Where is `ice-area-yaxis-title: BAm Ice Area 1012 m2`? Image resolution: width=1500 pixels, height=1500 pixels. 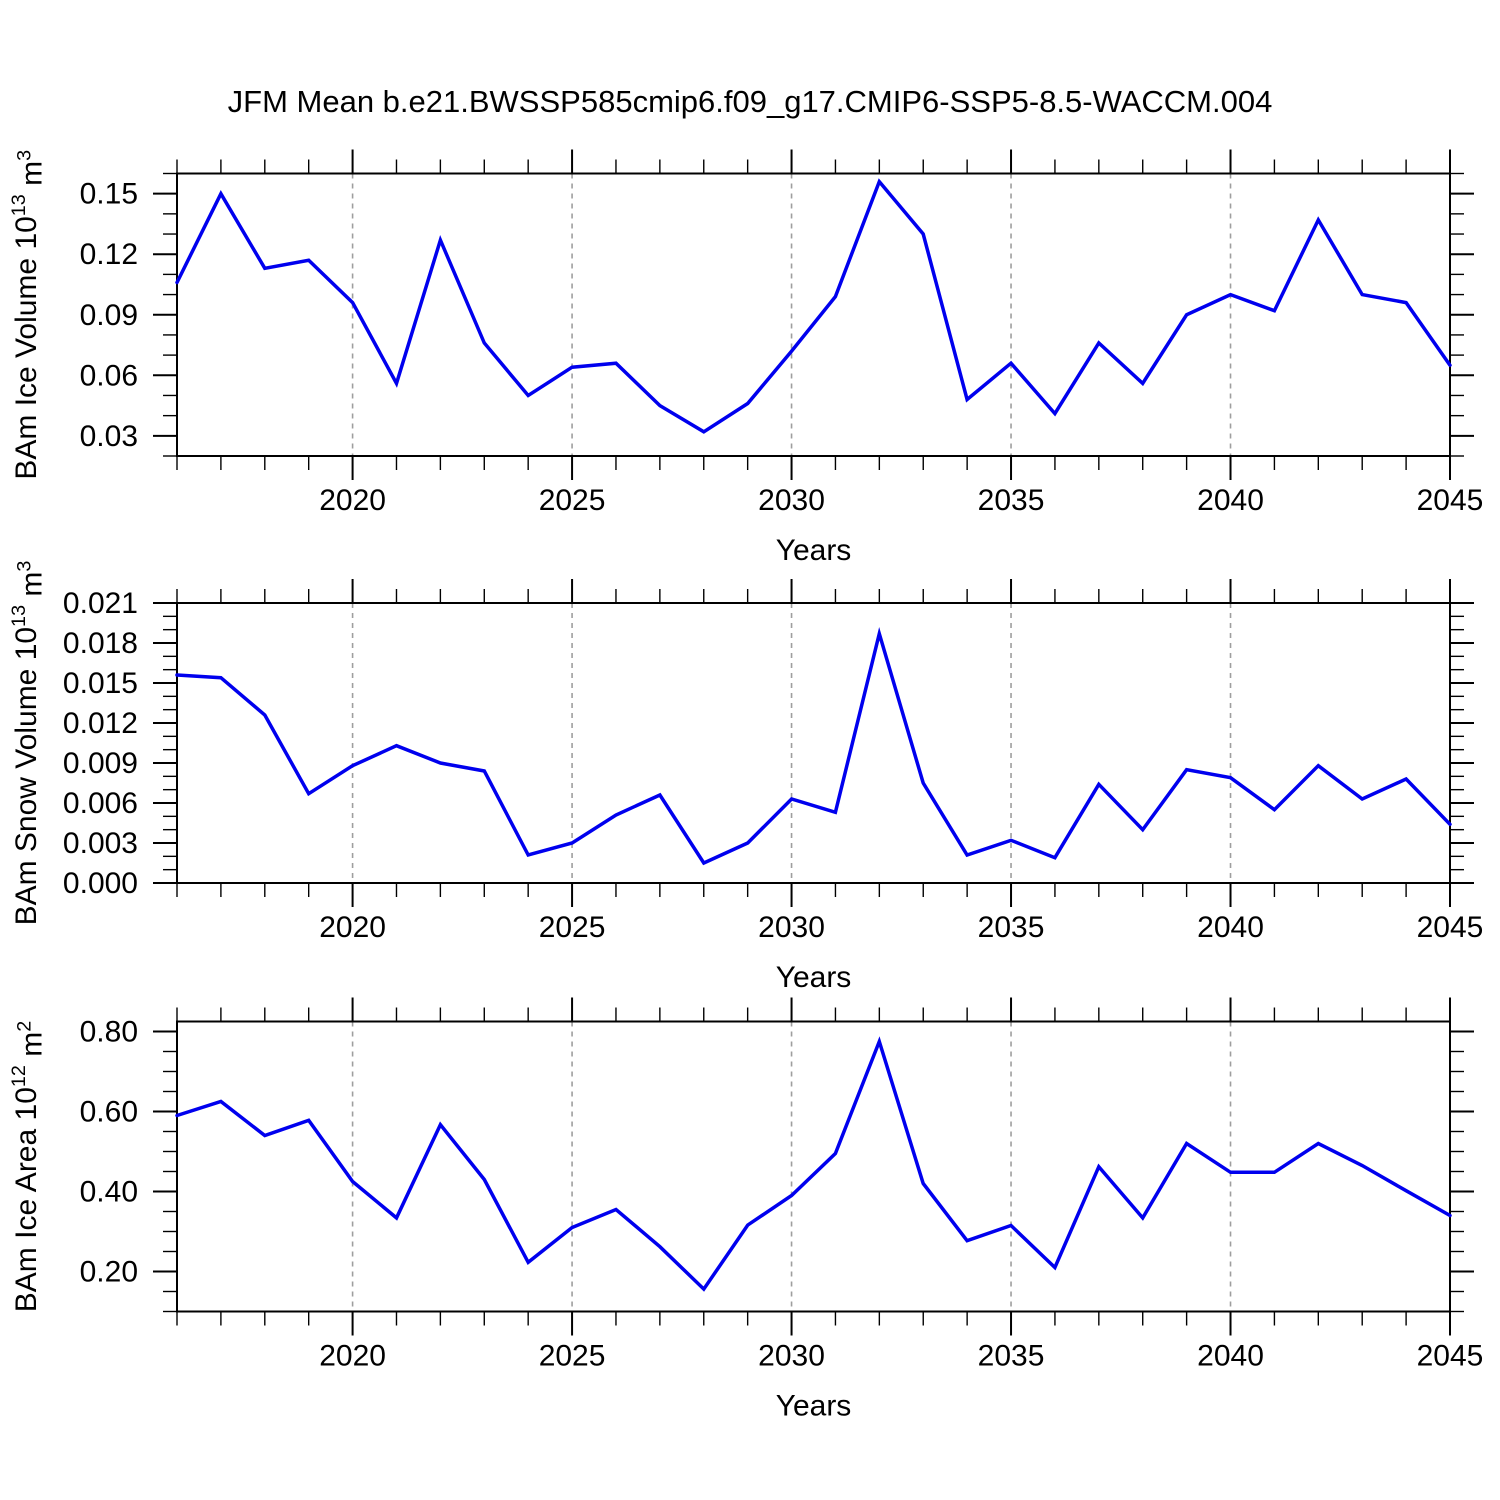 ice-area-yaxis-title: BAm Ice Area 1012 m2 is located at coordinates (28, 1166).